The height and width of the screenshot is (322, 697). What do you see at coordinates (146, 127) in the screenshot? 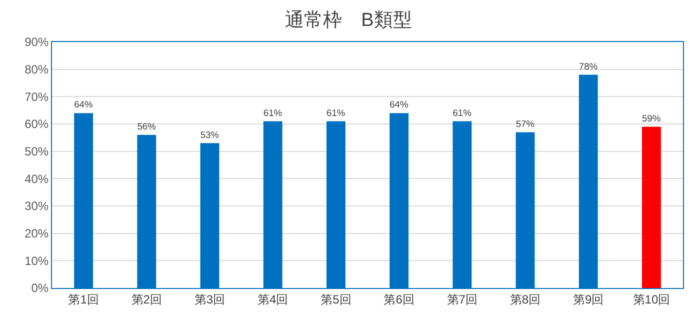
I see `data-label: 56%` at bounding box center [146, 127].